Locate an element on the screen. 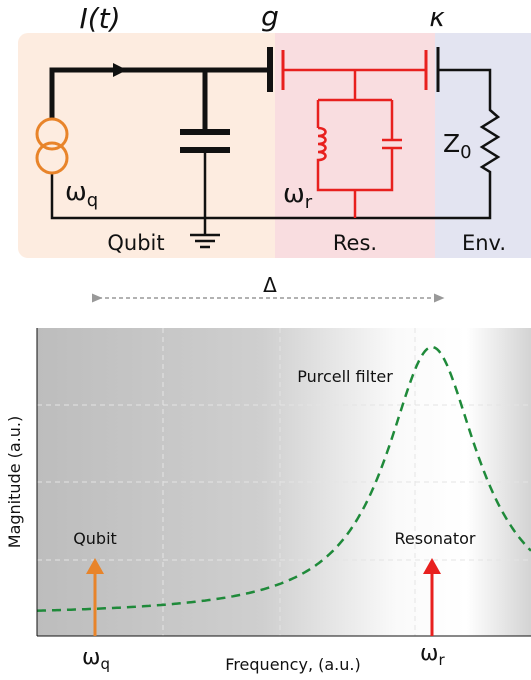 The height and width of the screenshot is (680, 531). y-axis-label: Magnitude (a.u.) is located at coordinates (14, 482).